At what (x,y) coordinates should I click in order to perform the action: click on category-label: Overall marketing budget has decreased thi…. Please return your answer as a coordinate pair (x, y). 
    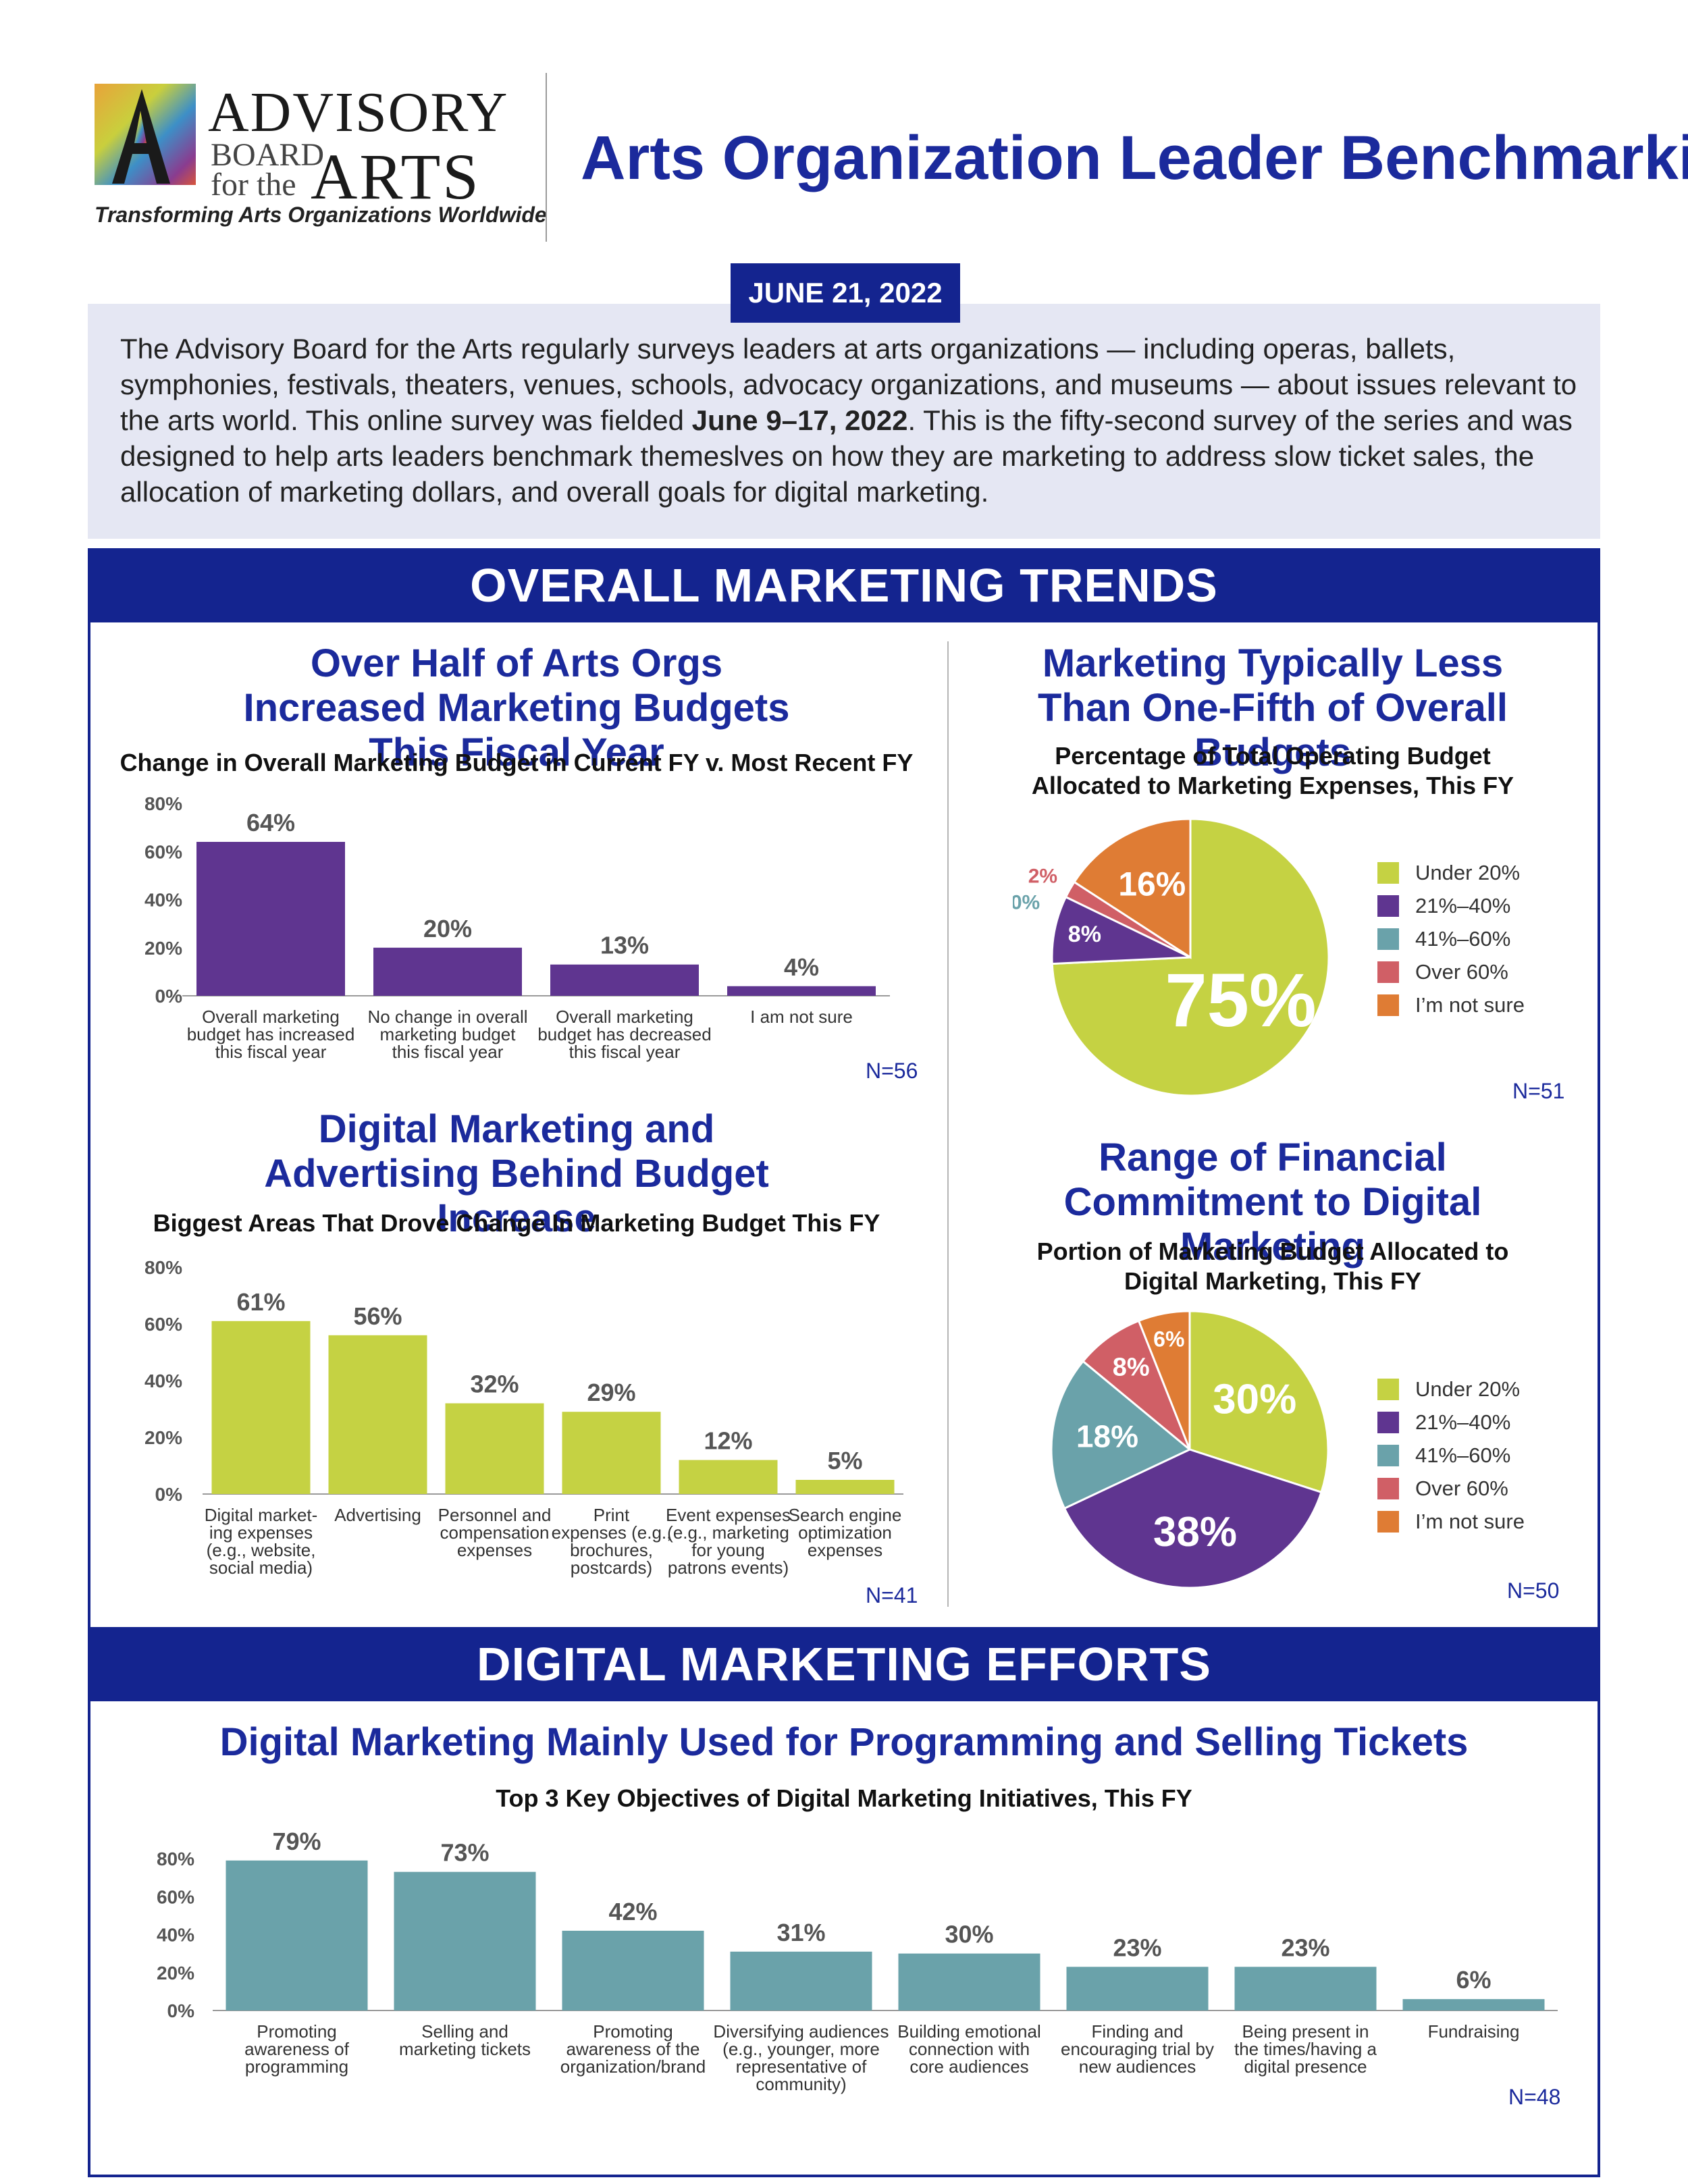
    Looking at the image, I should click on (624, 1034).